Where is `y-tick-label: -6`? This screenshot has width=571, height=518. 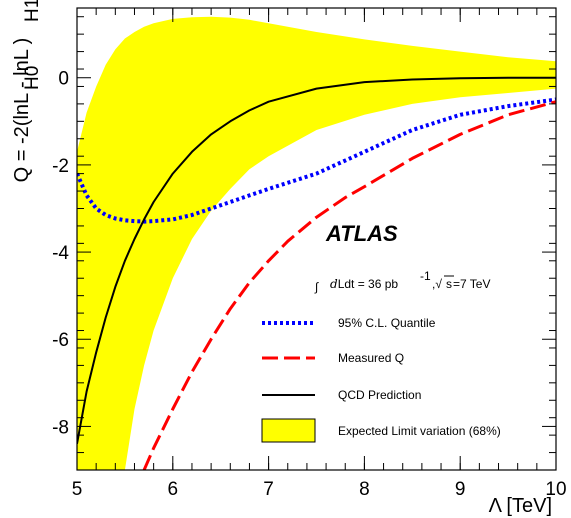
y-tick-label: -6 is located at coordinates (60, 340).